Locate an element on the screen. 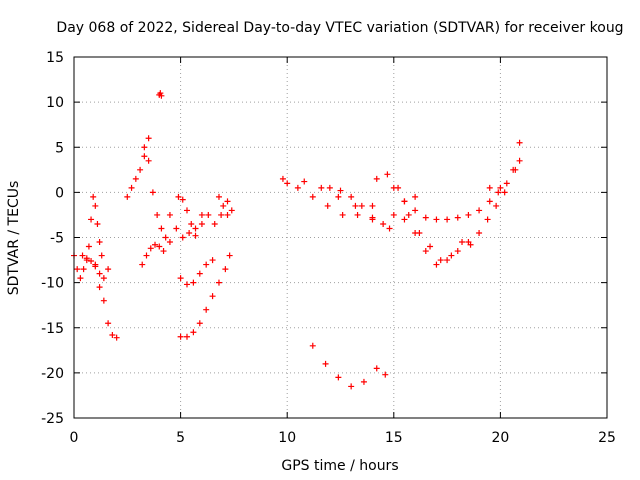 The image size is (640, 480). x-tick-label: 0 is located at coordinates (74, 438).